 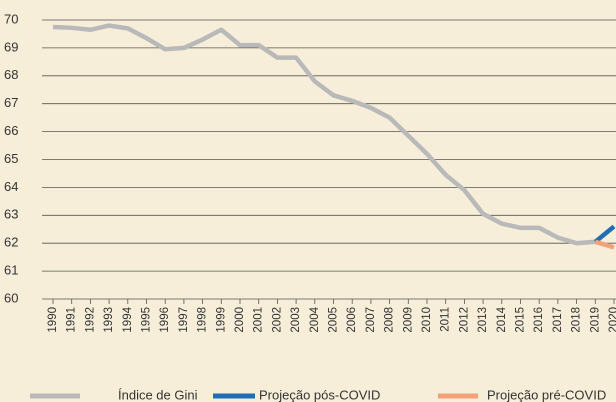 I want to click on y-tick-label: 65, so click(x=11, y=158).